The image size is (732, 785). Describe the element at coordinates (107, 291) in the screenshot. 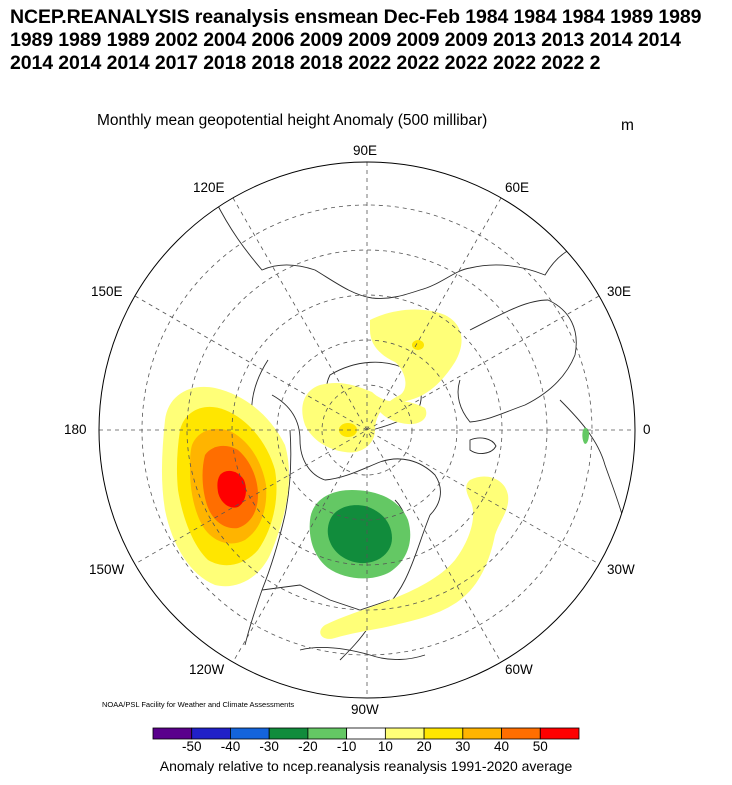

I see `lon-label-150e: 150E` at that location.